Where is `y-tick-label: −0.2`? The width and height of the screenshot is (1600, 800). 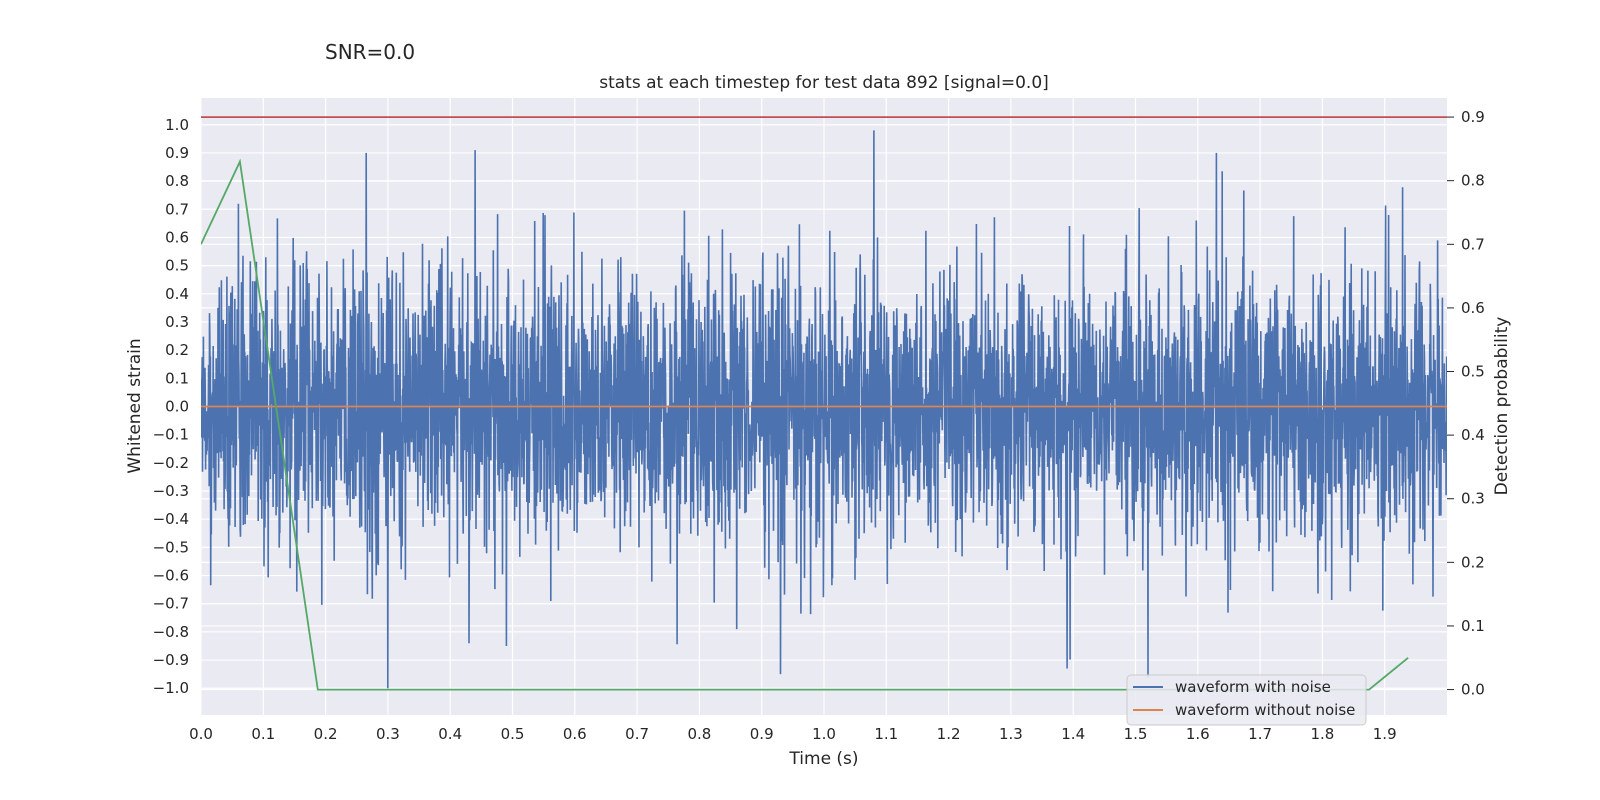
y-tick-label: −0.2 is located at coordinates (171, 463).